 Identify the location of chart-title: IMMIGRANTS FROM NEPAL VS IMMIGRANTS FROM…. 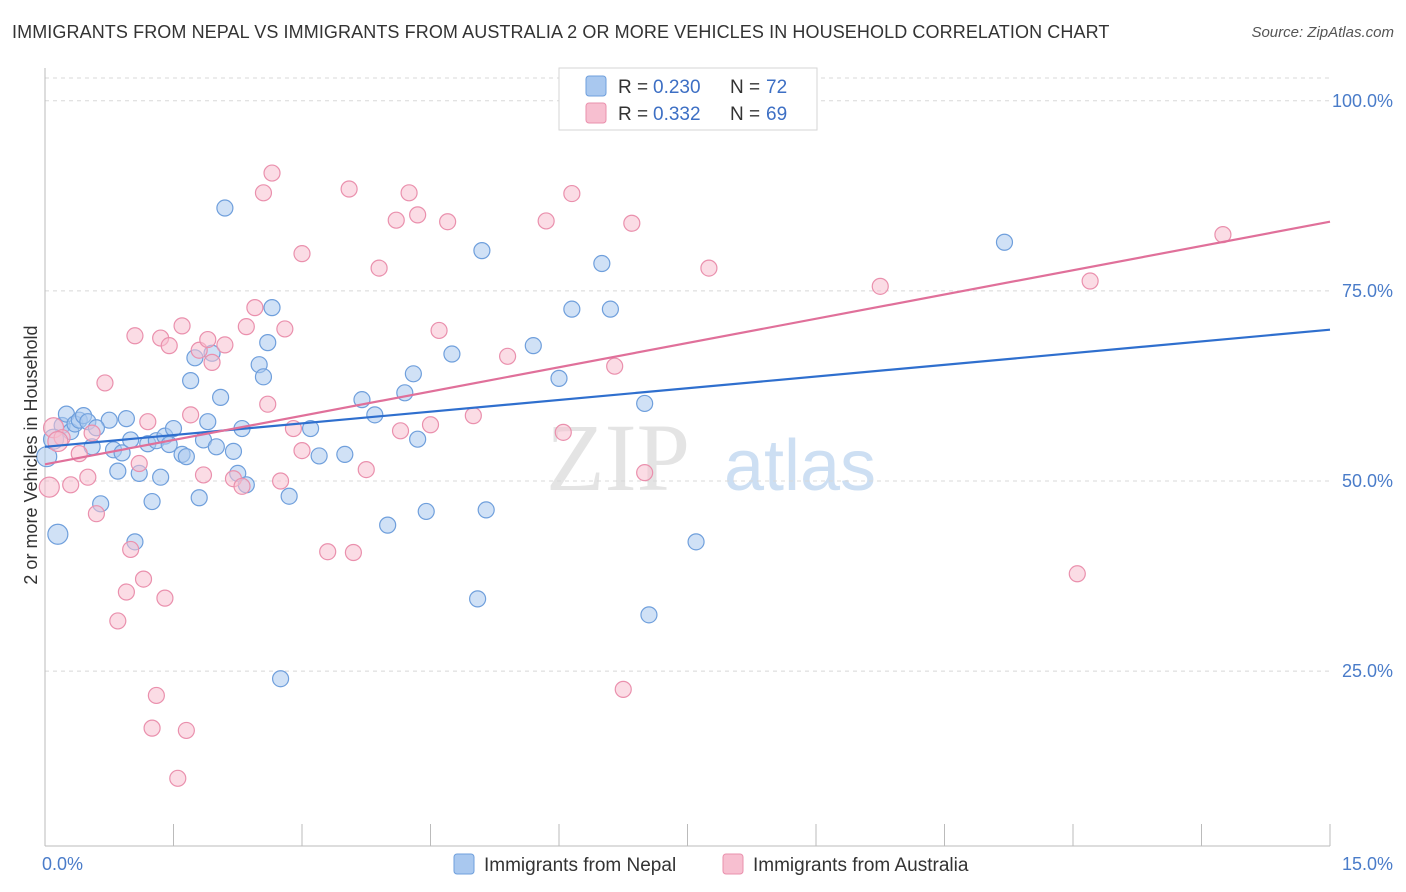
(561, 32).